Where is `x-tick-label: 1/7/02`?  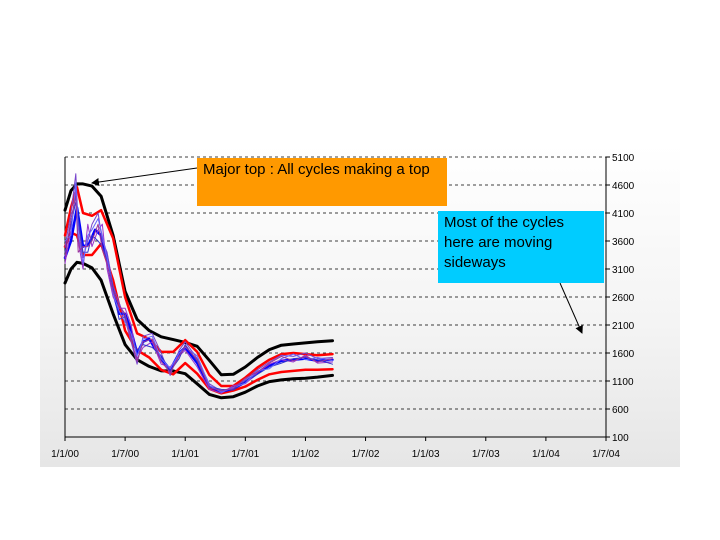 x-tick-label: 1/7/02 is located at coordinates (366, 454).